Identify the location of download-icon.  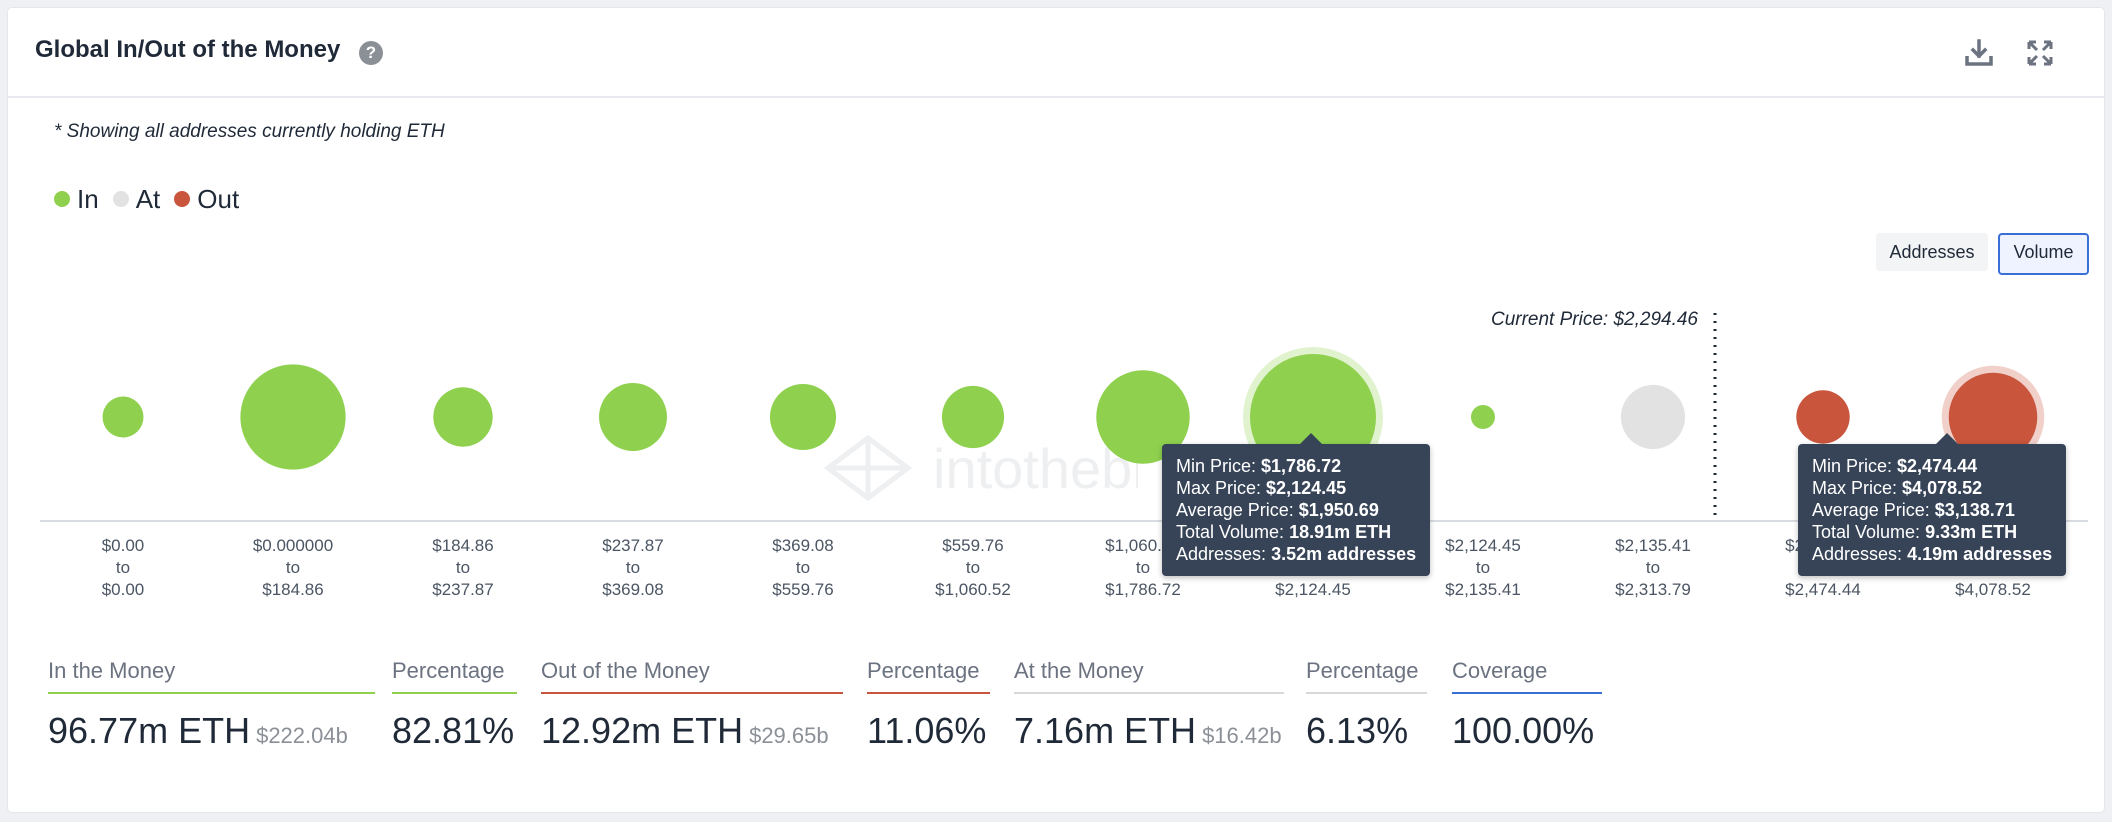
(1979, 53).